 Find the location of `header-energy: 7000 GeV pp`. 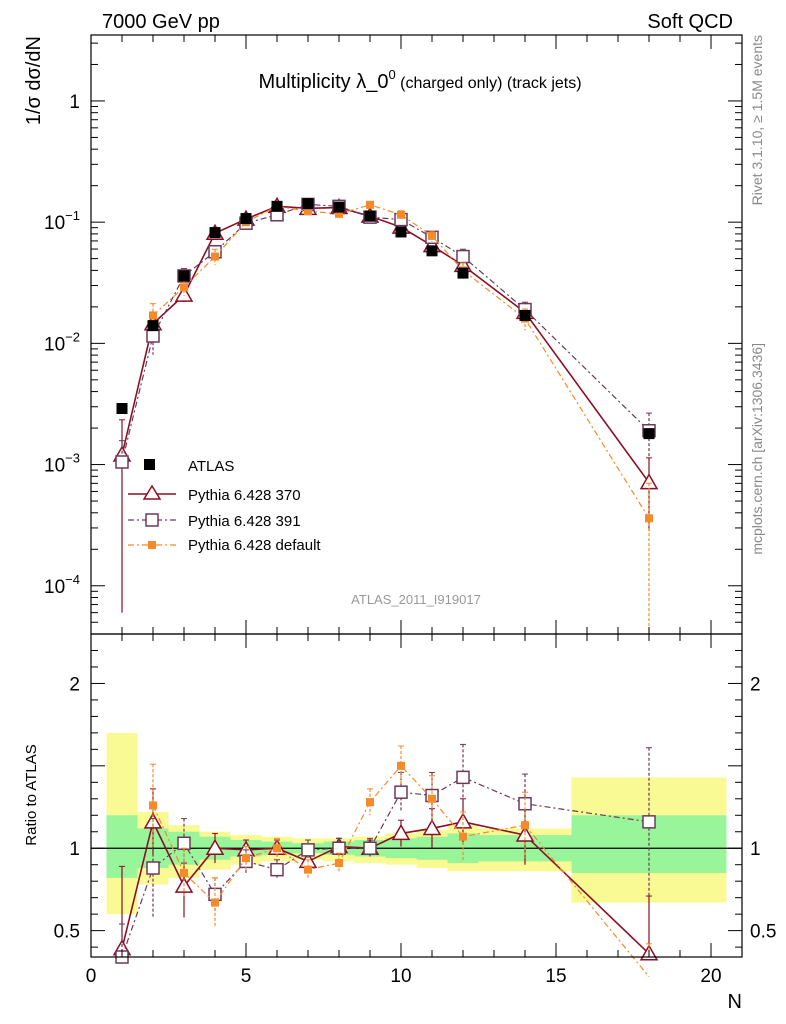

header-energy: 7000 GeV pp is located at coordinates (161, 22).